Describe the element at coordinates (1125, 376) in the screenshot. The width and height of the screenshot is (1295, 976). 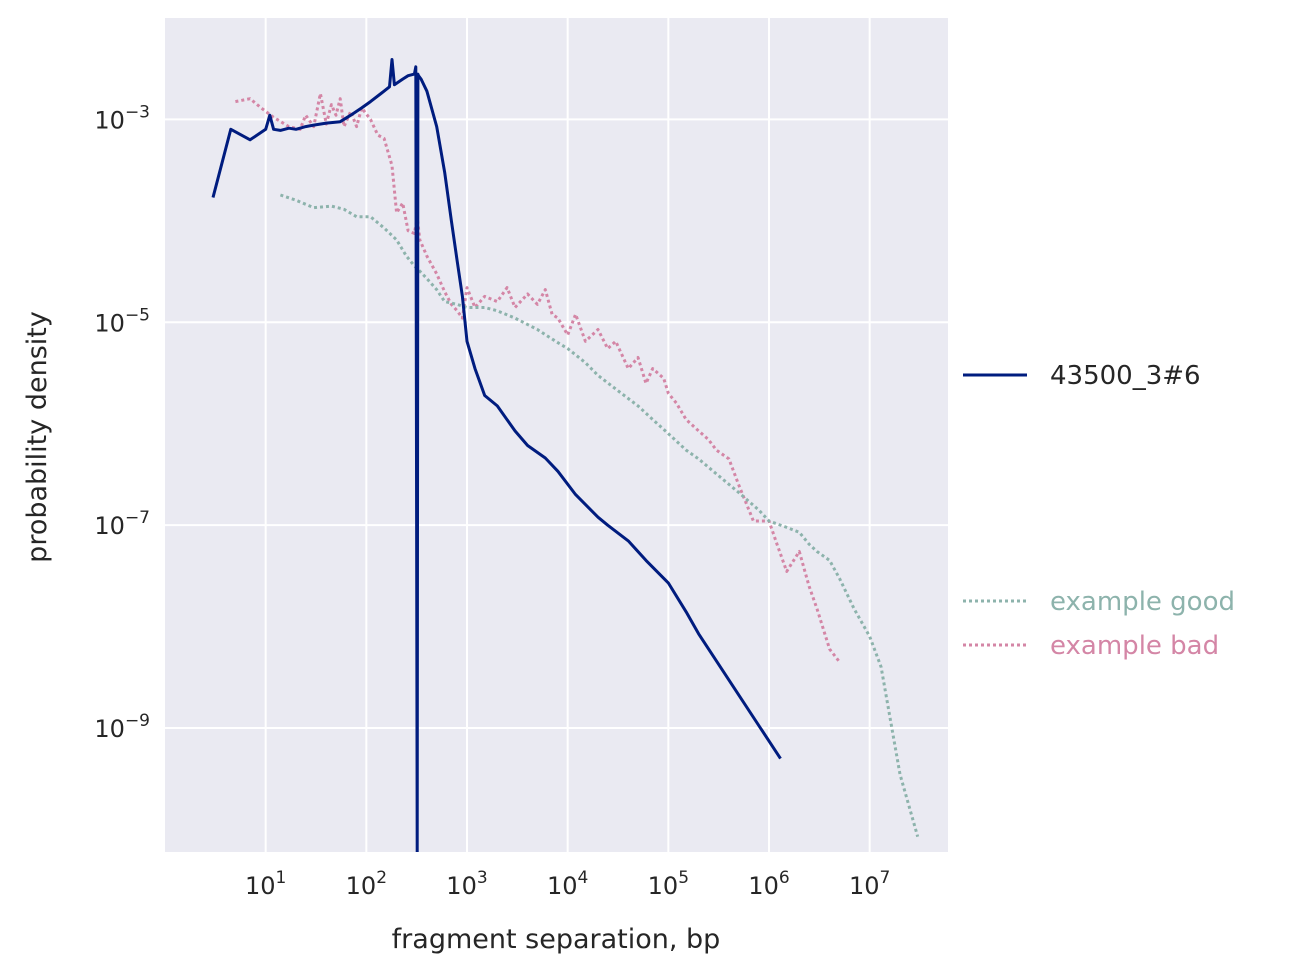
I see `legend-label-43500-3-6: 43500_3#6` at that location.